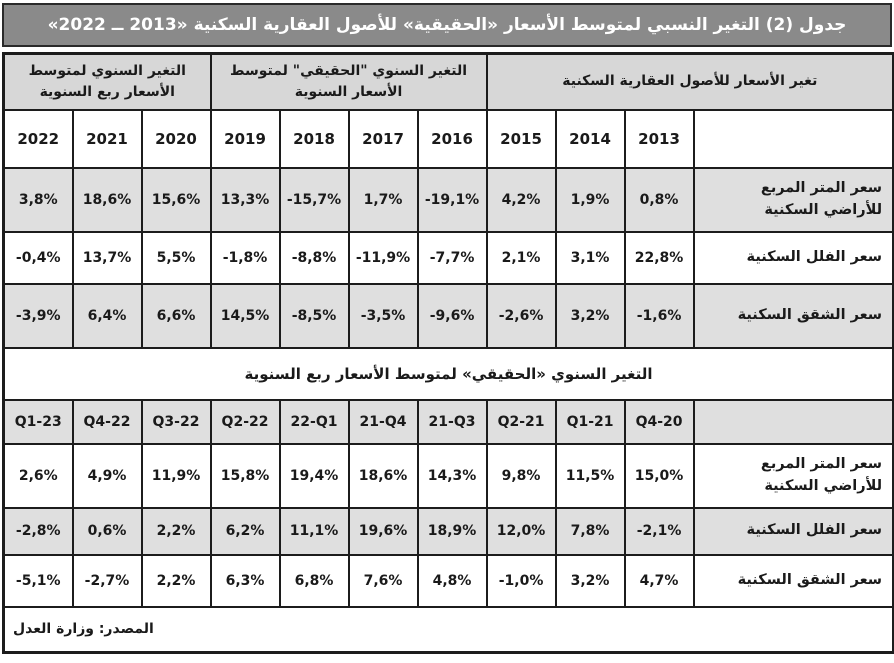  What do you see at coordinates (659, 257) in the screenshot?
I see `value-cell: 22,8%` at bounding box center [659, 257].